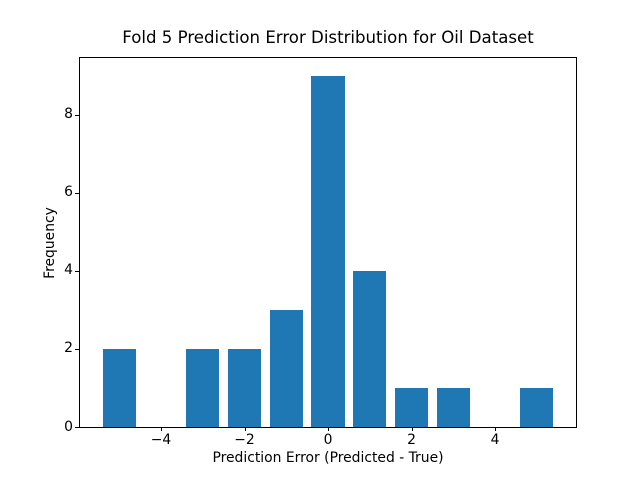  What do you see at coordinates (68, 270) in the screenshot?
I see `y-tick-label: 4` at bounding box center [68, 270].